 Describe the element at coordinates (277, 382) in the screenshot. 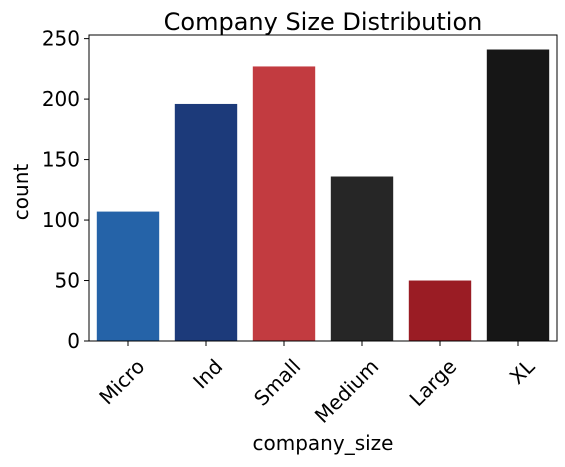

I see `x-tick-label-small: Small` at that location.